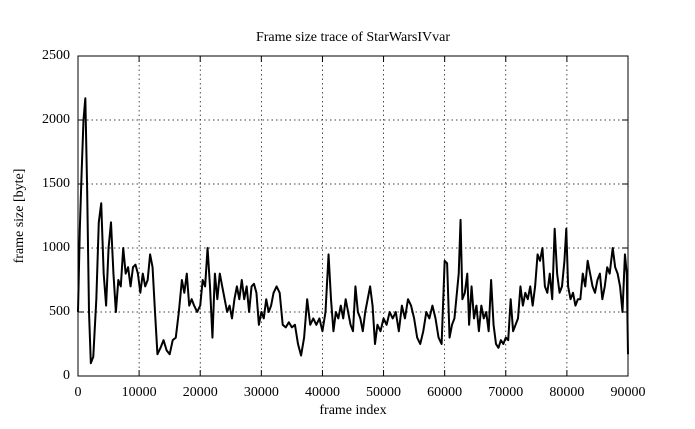 This screenshot has height=429, width=695. Describe the element at coordinates (352, 410) in the screenshot. I see `x-axis-label: frame index` at that location.